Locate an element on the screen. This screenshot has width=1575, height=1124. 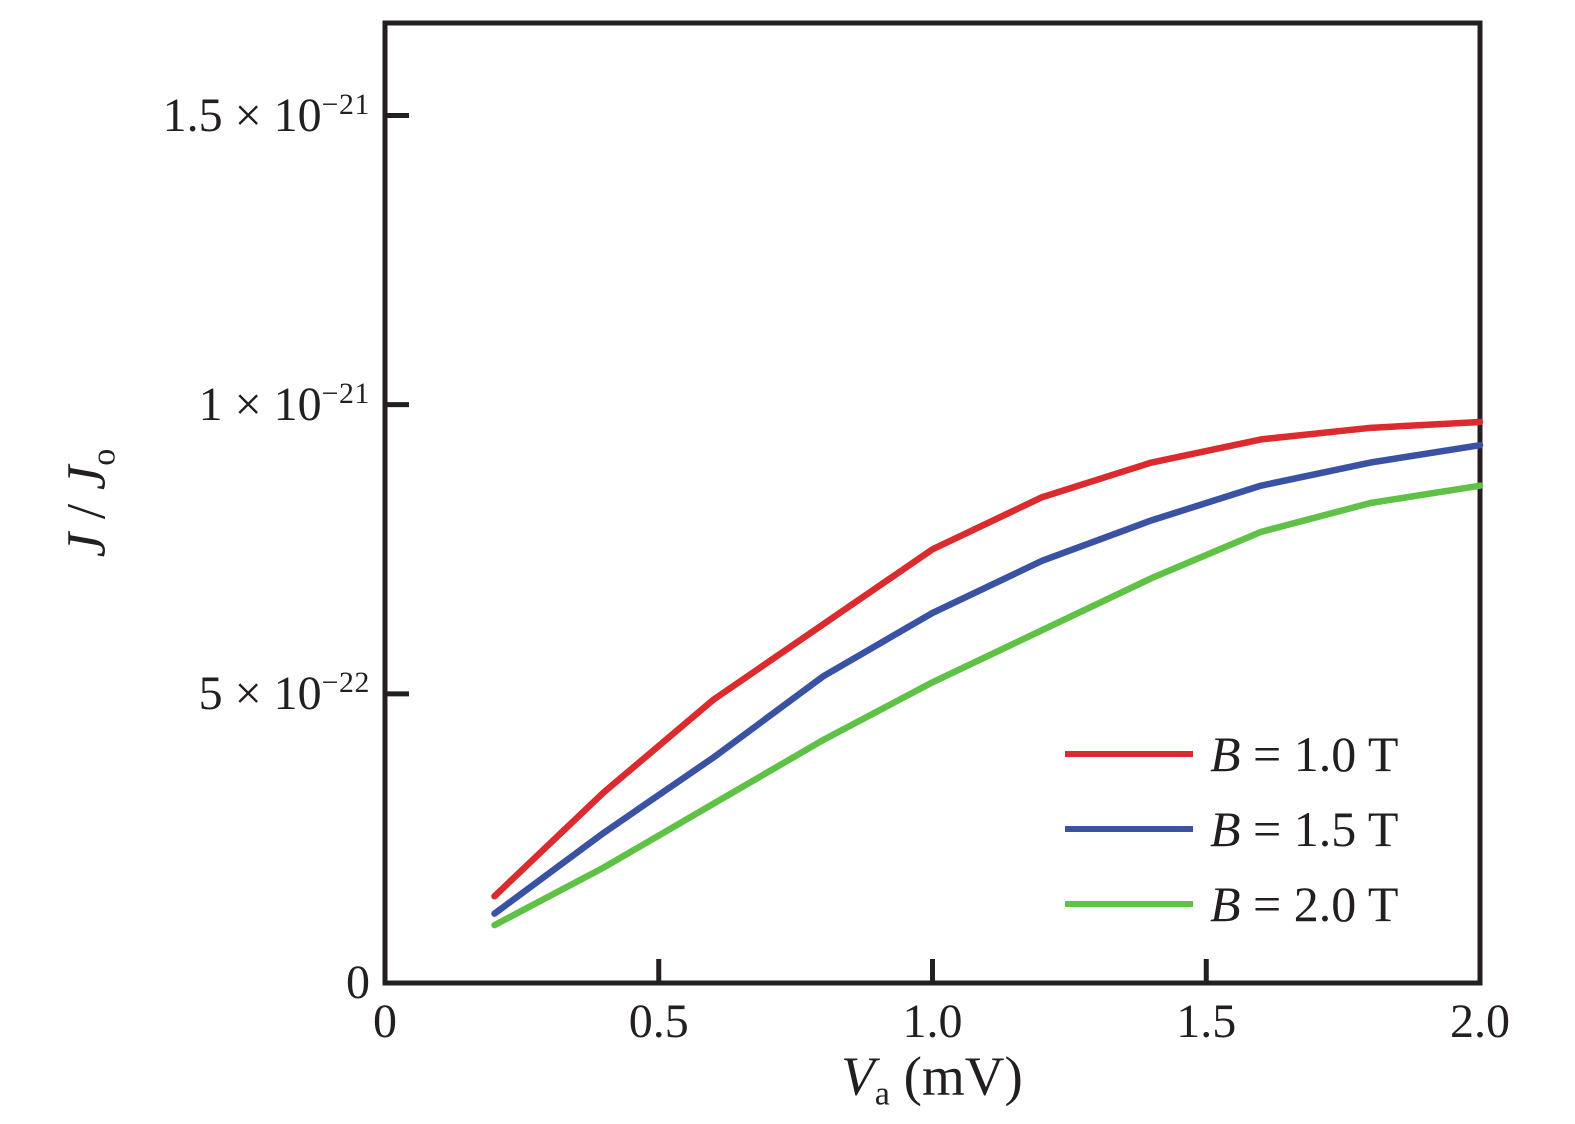
y-tick-label-0: 0 is located at coordinates (358, 983).